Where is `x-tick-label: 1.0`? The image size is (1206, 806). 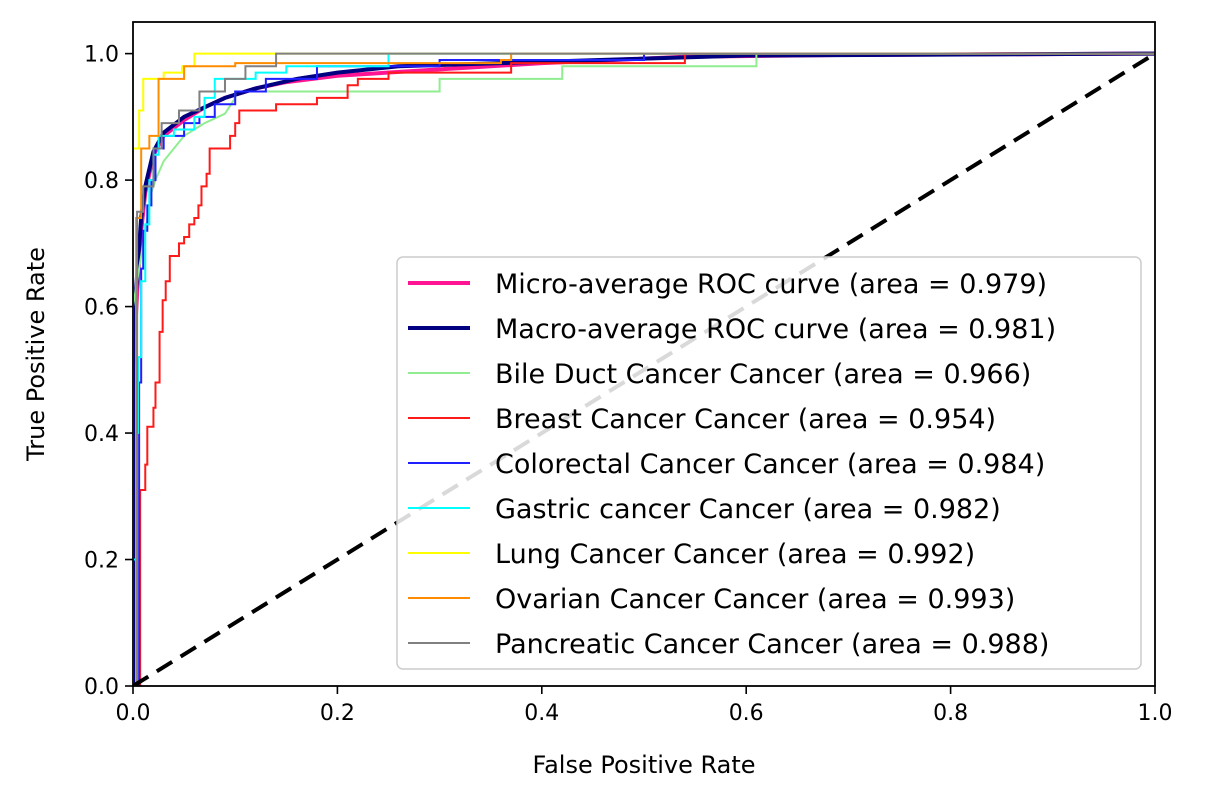
x-tick-label: 1.0 is located at coordinates (1155, 713).